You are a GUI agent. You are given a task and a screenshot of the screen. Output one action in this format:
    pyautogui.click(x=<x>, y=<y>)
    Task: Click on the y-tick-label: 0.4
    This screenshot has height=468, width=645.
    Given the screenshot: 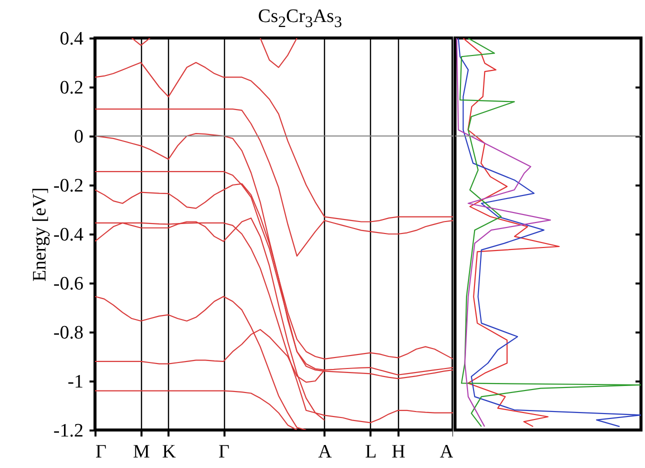 What is the action you would take?
    pyautogui.click(x=72, y=39)
    